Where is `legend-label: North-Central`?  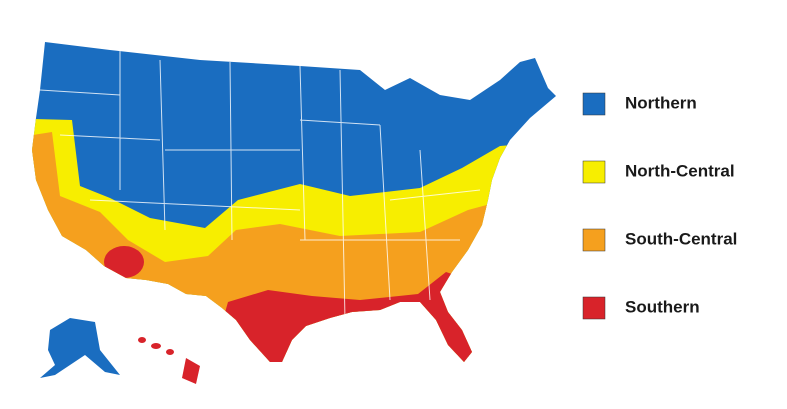 legend-label: North-Central is located at coordinates (680, 170).